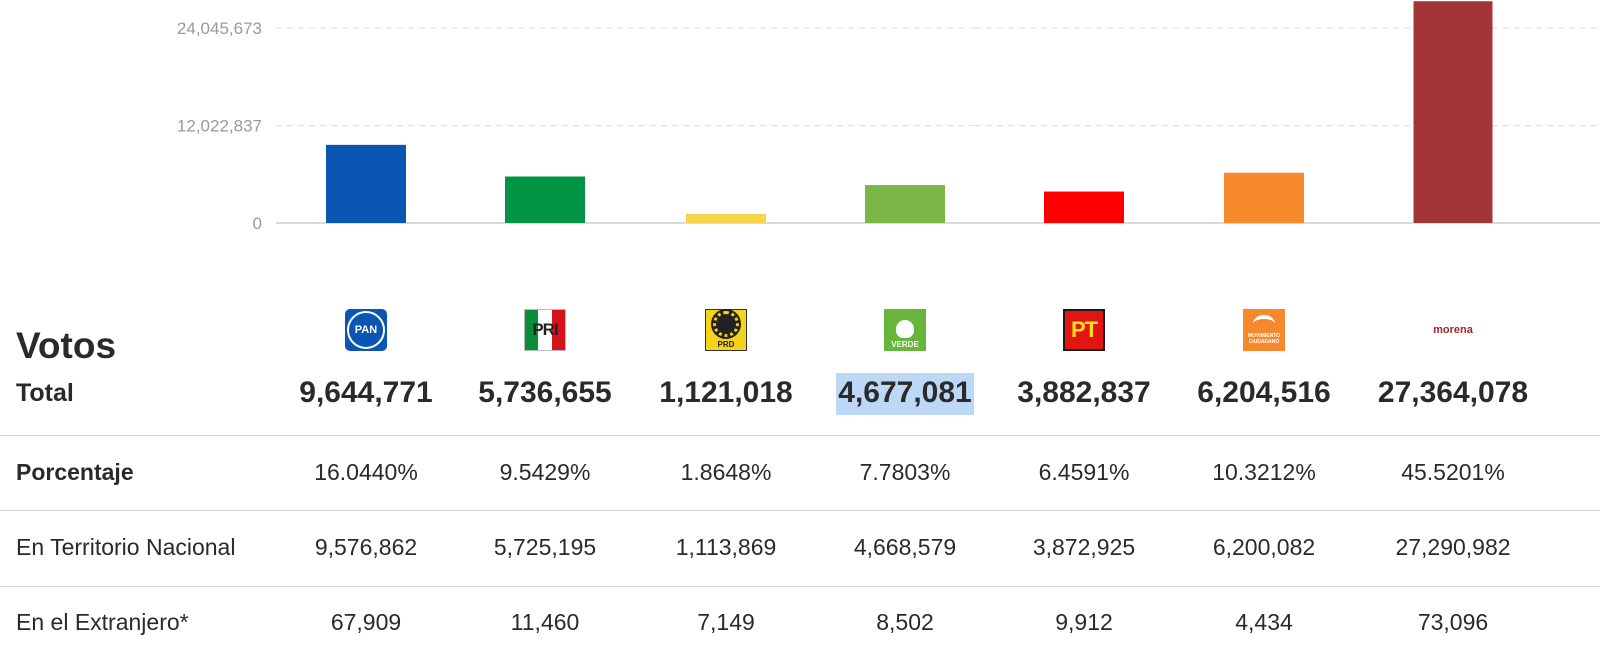  I want to click on table-cell: 7.7803%, so click(905, 472).